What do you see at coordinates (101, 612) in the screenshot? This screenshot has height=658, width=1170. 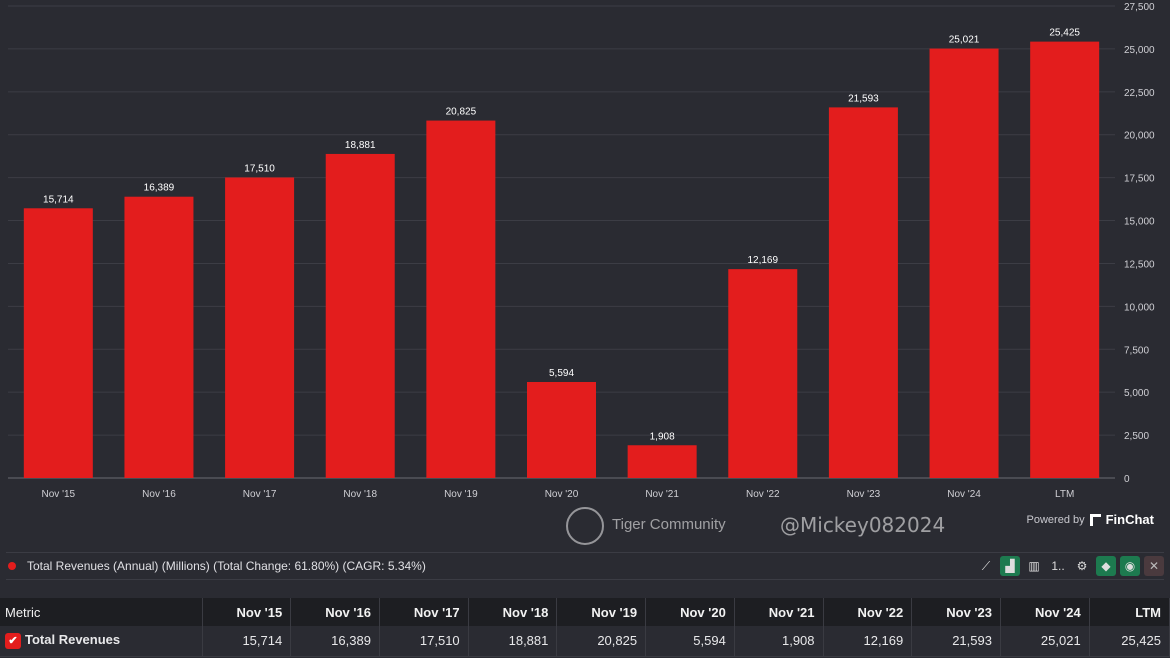 I see `metric-header: Metric` at bounding box center [101, 612].